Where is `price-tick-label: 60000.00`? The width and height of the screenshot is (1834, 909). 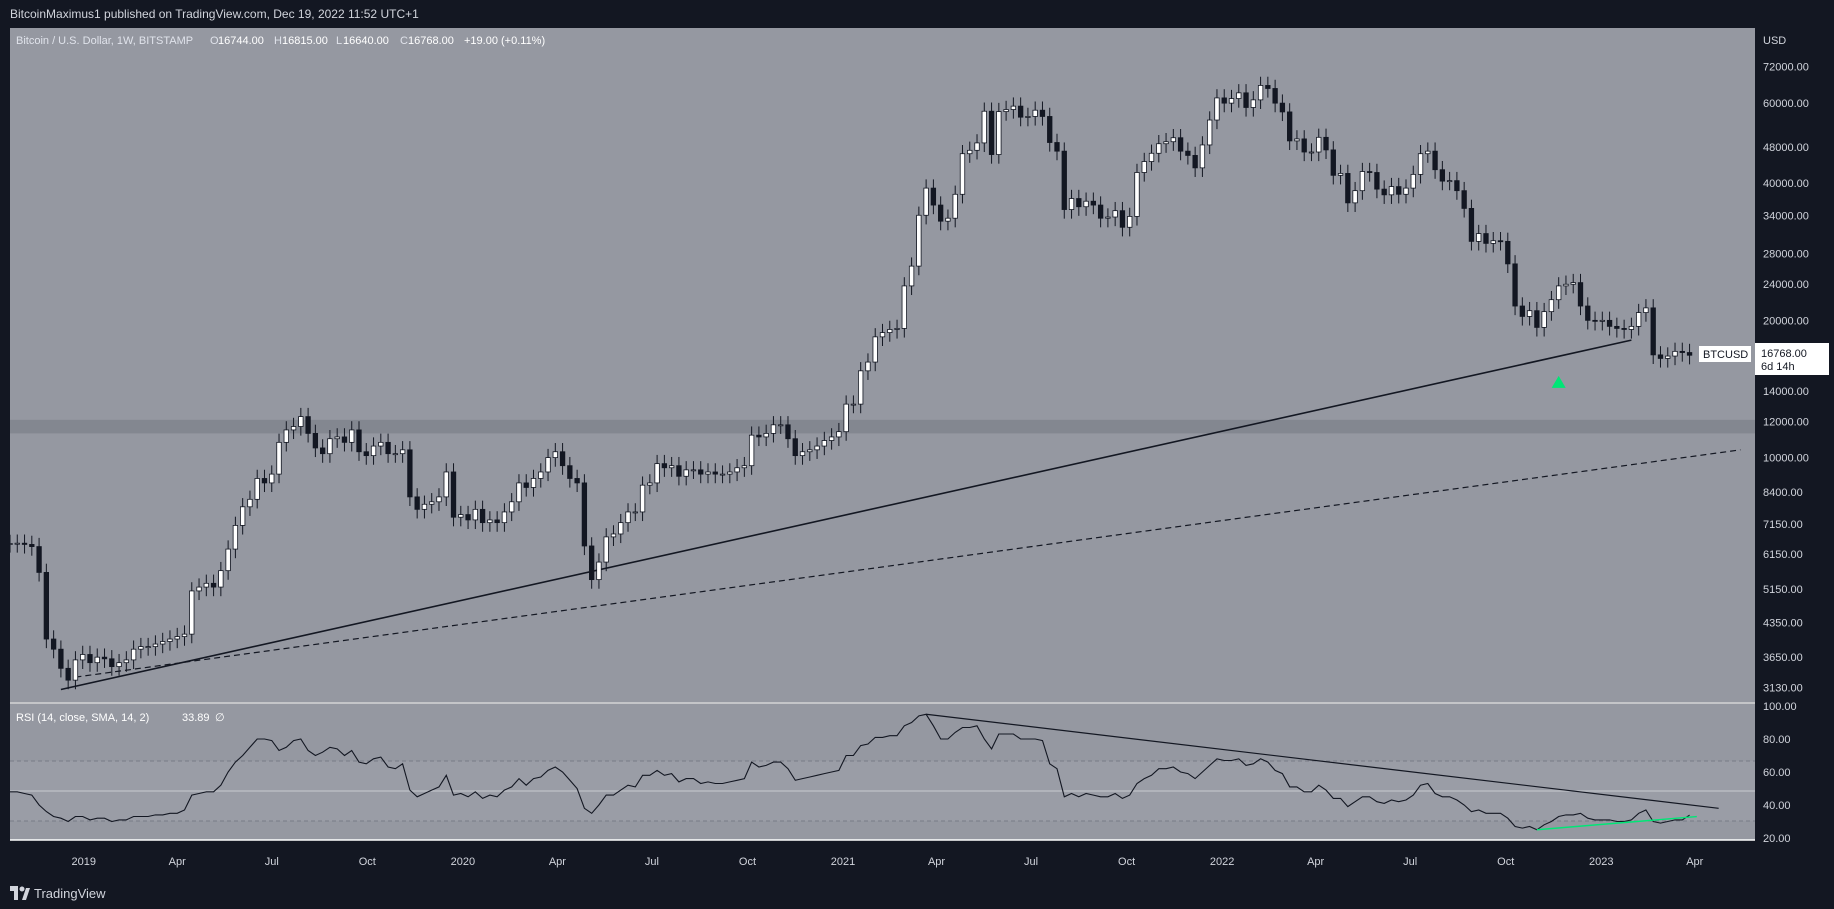
price-tick-label: 60000.00 is located at coordinates (1786, 104).